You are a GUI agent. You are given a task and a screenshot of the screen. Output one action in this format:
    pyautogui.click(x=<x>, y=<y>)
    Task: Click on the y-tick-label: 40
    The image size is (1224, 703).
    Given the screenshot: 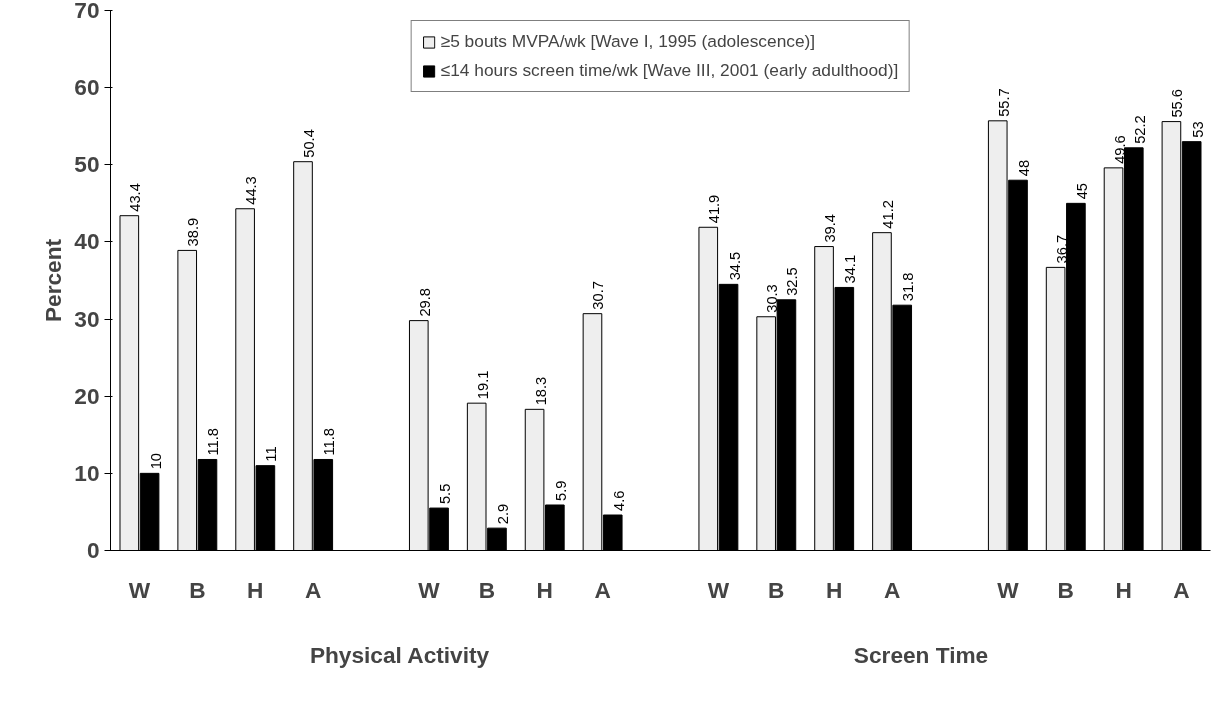 What is the action you would take?
    pyautogui.click(x=87, y=241)
    